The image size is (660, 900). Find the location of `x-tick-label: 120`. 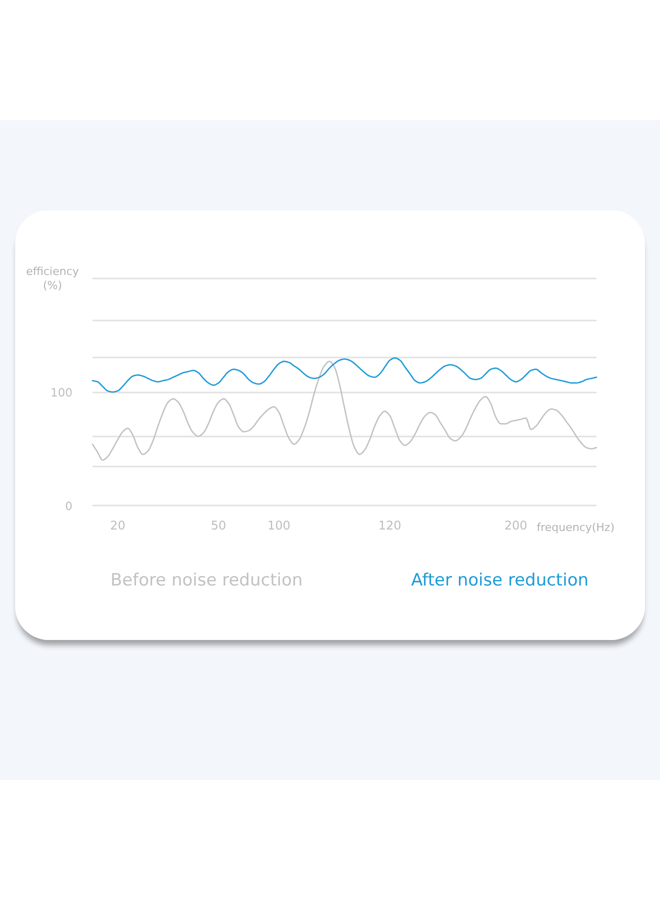

x-tick-label: 120 is located at coordinates (390, 525).